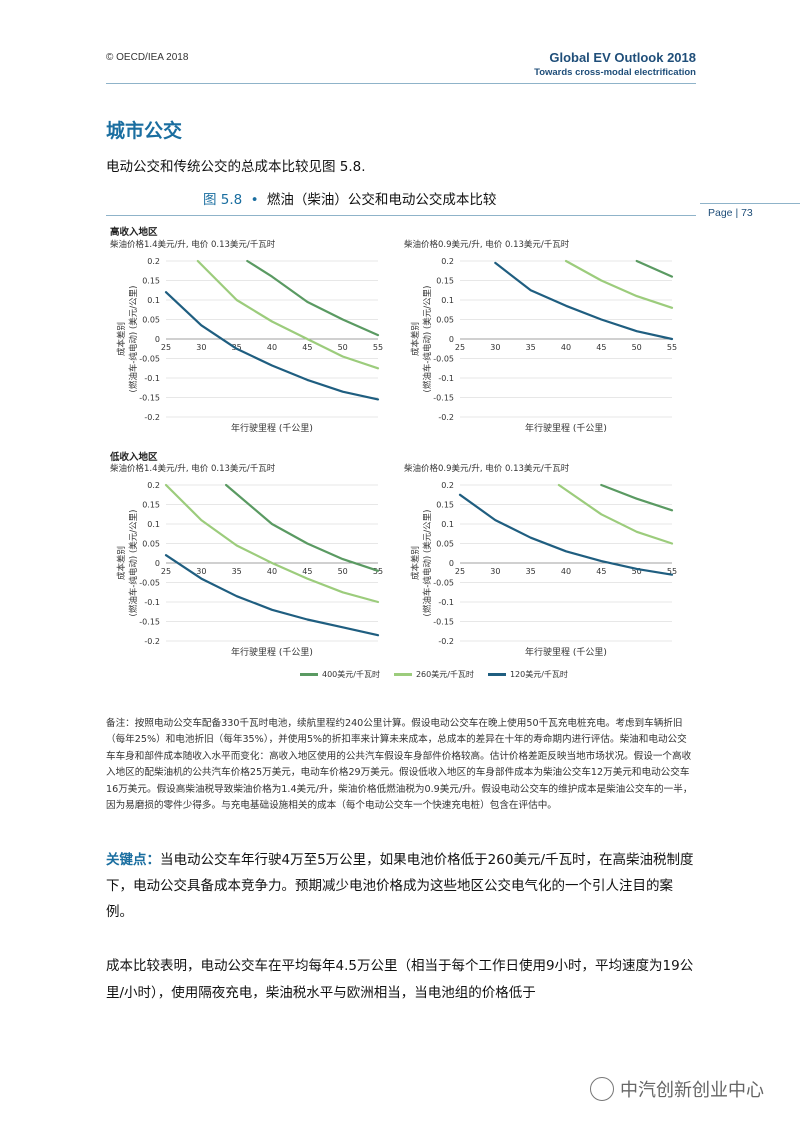 This screenshot has width=800, height=1131. Describe the element at coordinates (622, 57) in the screenshot. I see `report-title: Global EV Outlook 2018` at that location.